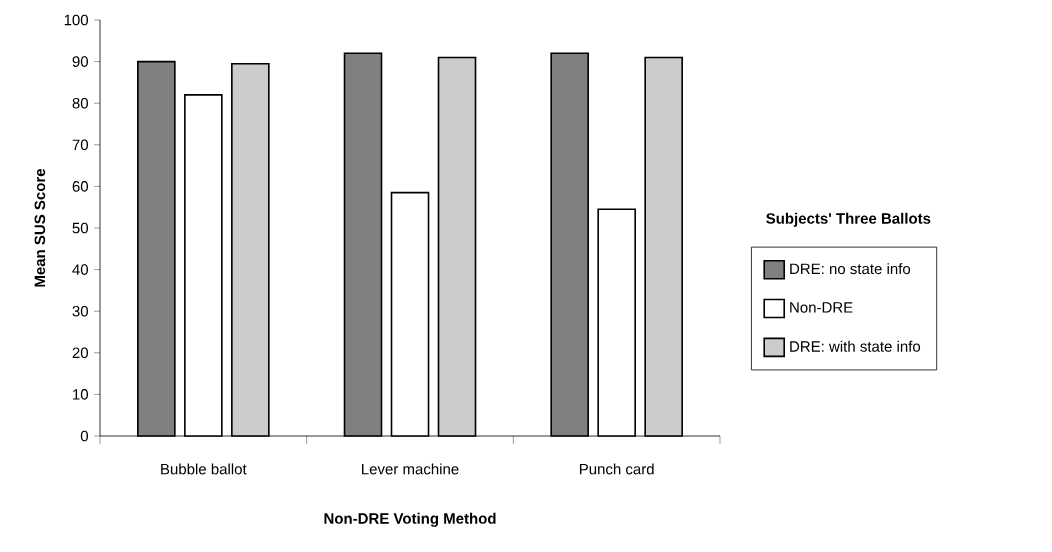 The height and width of the screenshot is (552, 1052). I want to click on y-tick-label: 90, so click(80, 61).